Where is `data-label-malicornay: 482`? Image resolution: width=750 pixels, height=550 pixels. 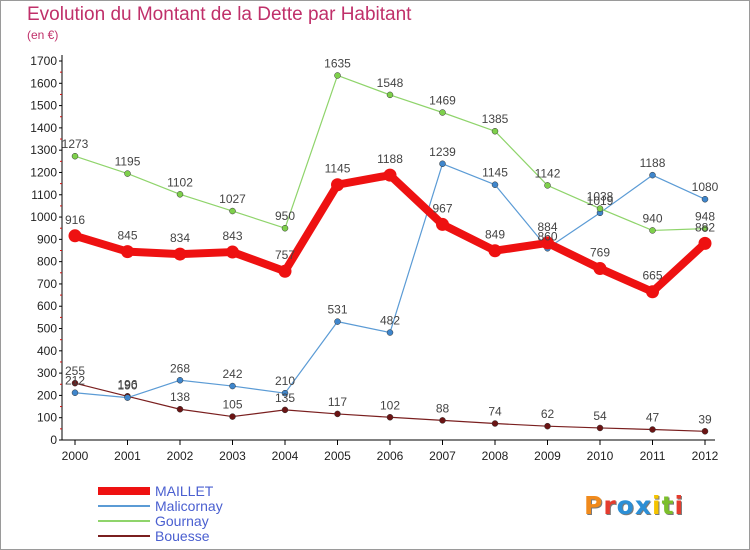
data-label-malicornay: 482 is located at coordinates (390, 321).